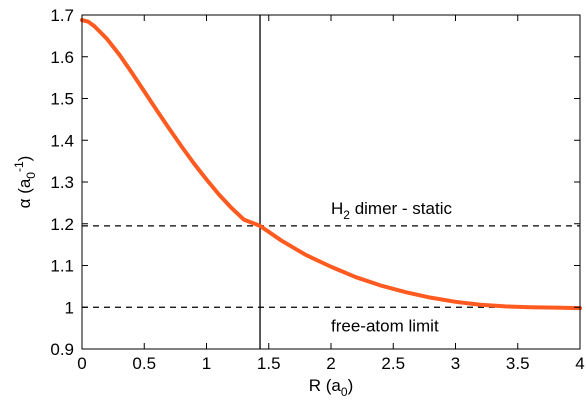  I want to click on x-tick-label: 2.5, so click(393, 363).